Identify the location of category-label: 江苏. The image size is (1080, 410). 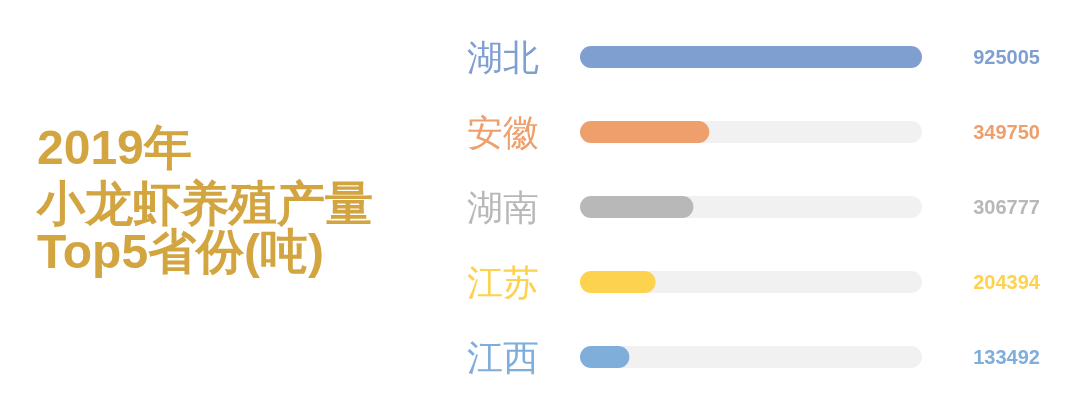
(503, 282).